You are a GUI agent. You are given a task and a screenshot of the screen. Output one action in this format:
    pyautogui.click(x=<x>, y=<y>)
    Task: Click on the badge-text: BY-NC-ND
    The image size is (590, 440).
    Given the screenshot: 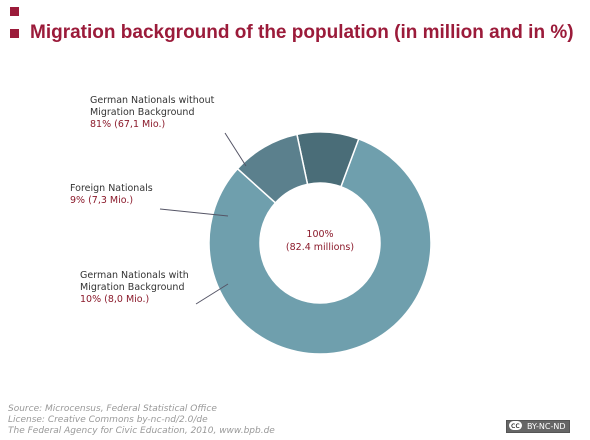 What is the action you would take?
    pyautogui.click(x=546, y=426)
    